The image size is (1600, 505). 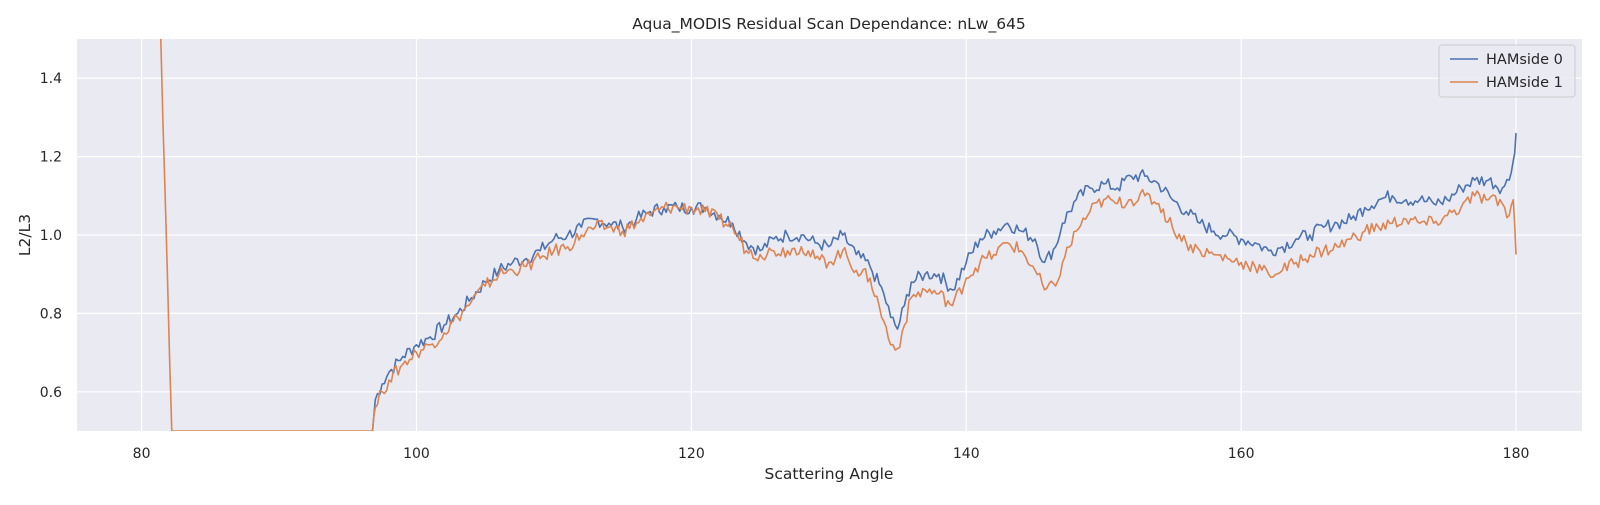 I want to click on legend: HAMside 0 HAMside 1, so click(x=1507, y=71).